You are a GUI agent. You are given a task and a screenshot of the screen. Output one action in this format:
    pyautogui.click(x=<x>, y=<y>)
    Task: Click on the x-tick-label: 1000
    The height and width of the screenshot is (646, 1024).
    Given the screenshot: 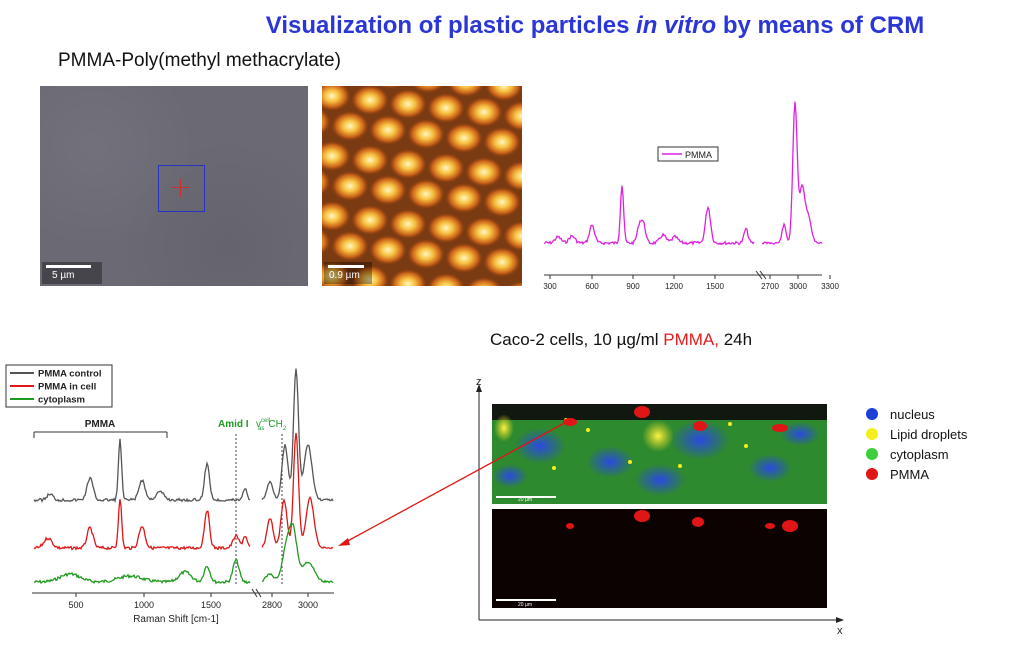 What is the action you would take?
    pyautogui.click(x=144, y=605)
    